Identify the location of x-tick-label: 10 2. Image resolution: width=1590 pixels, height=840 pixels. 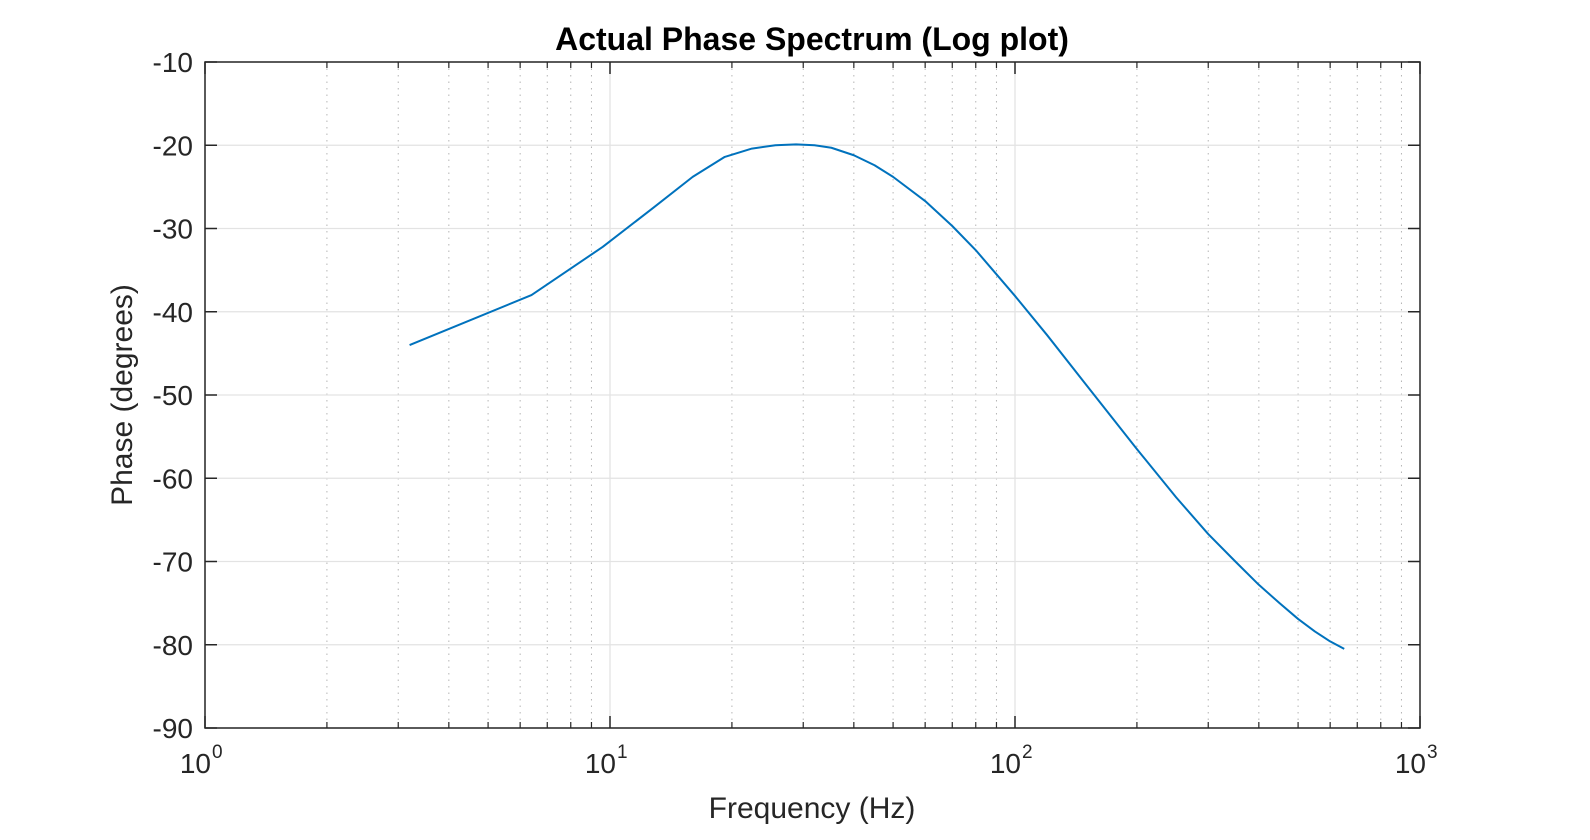
(1011, 760).